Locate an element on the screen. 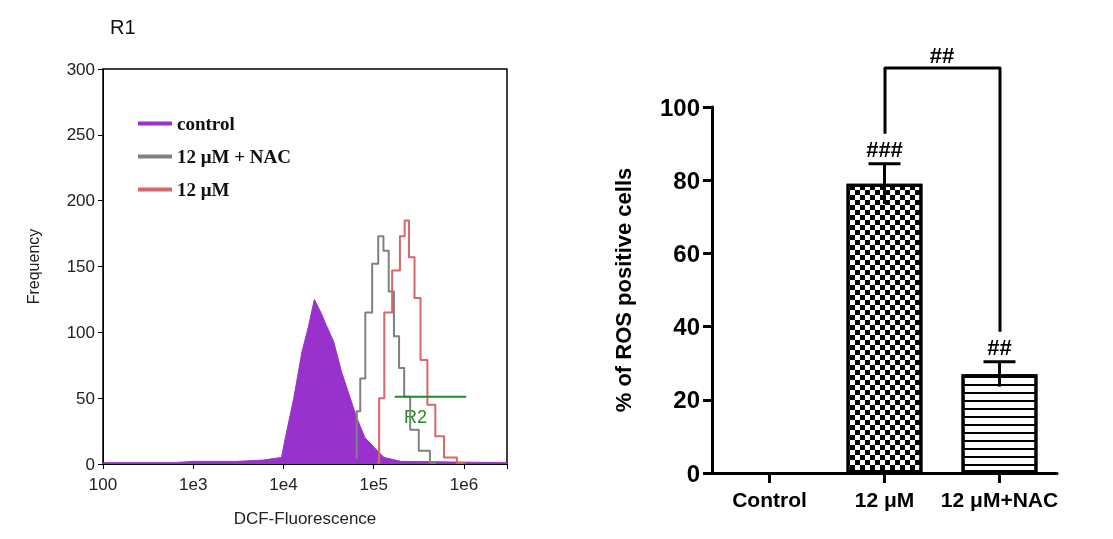  y-tick-label: 40 is located at coordinates (686, 327).